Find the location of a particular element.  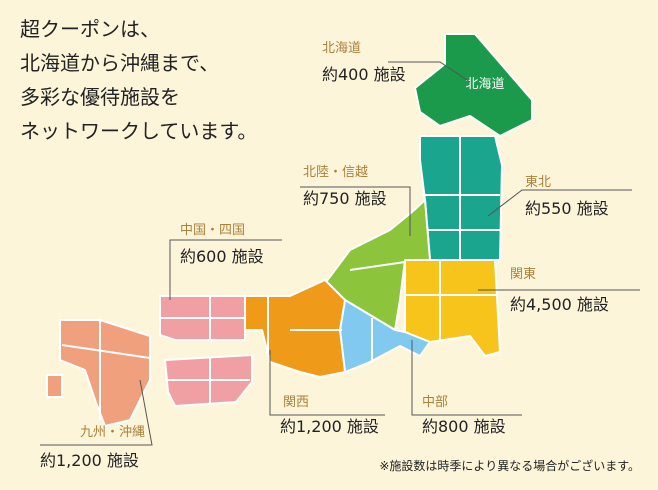

facility-count: 約550 施設 is located at coordinates (567, 208).